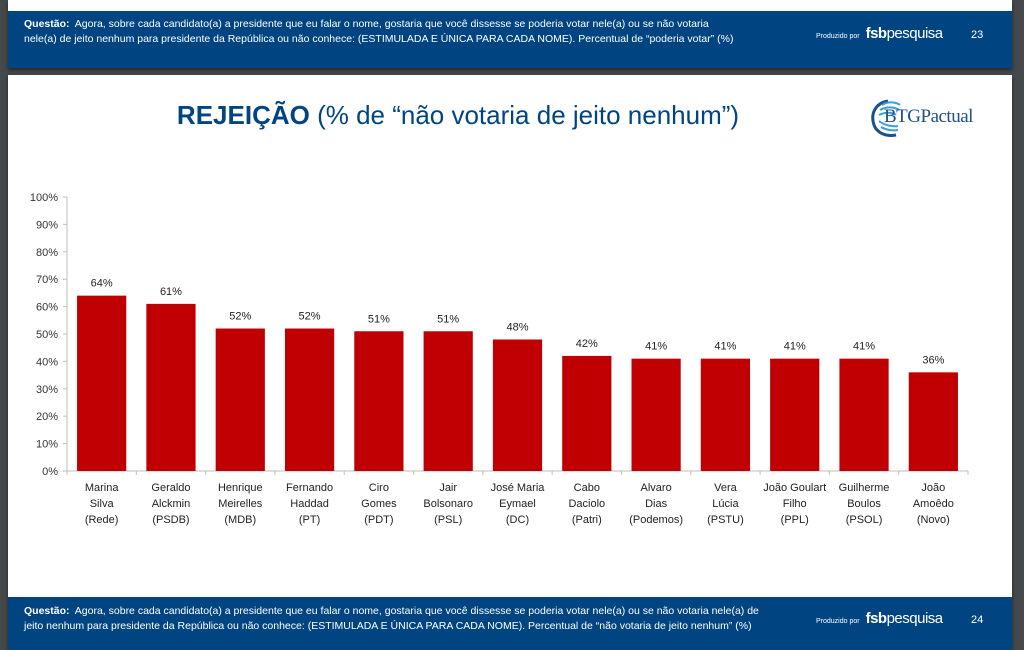 This screenshot has width=1024, height=650. What do you see at coordinates (44, 198) in the screenshot?
I see `y-tick-label: 100%` at bounding box center [44, 198].